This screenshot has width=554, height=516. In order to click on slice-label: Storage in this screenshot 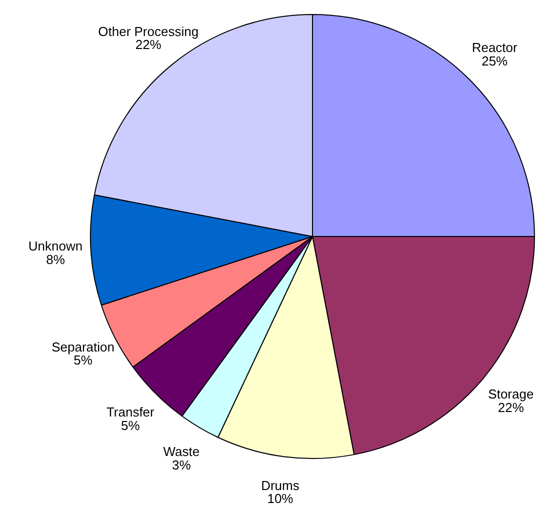, I will do `click(511, 394)`.